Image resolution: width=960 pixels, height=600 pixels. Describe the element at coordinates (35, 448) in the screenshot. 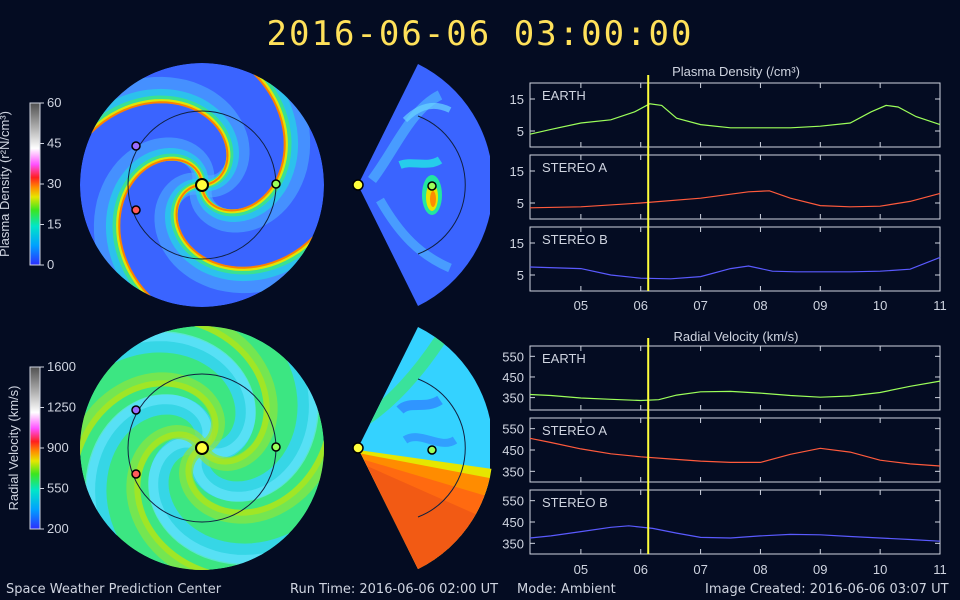

I see `velocity-colorbar-gradient` at that location.